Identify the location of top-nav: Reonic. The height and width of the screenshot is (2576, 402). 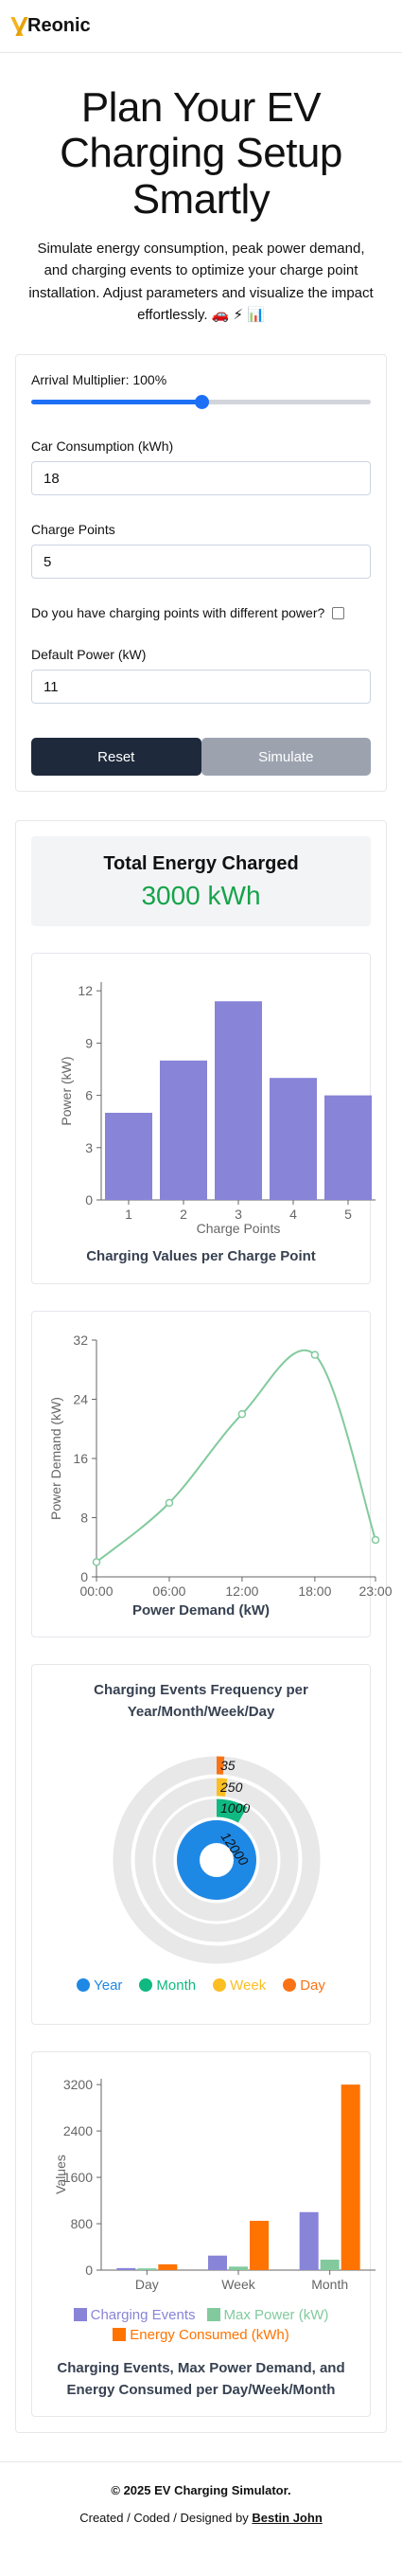
(201, 26).